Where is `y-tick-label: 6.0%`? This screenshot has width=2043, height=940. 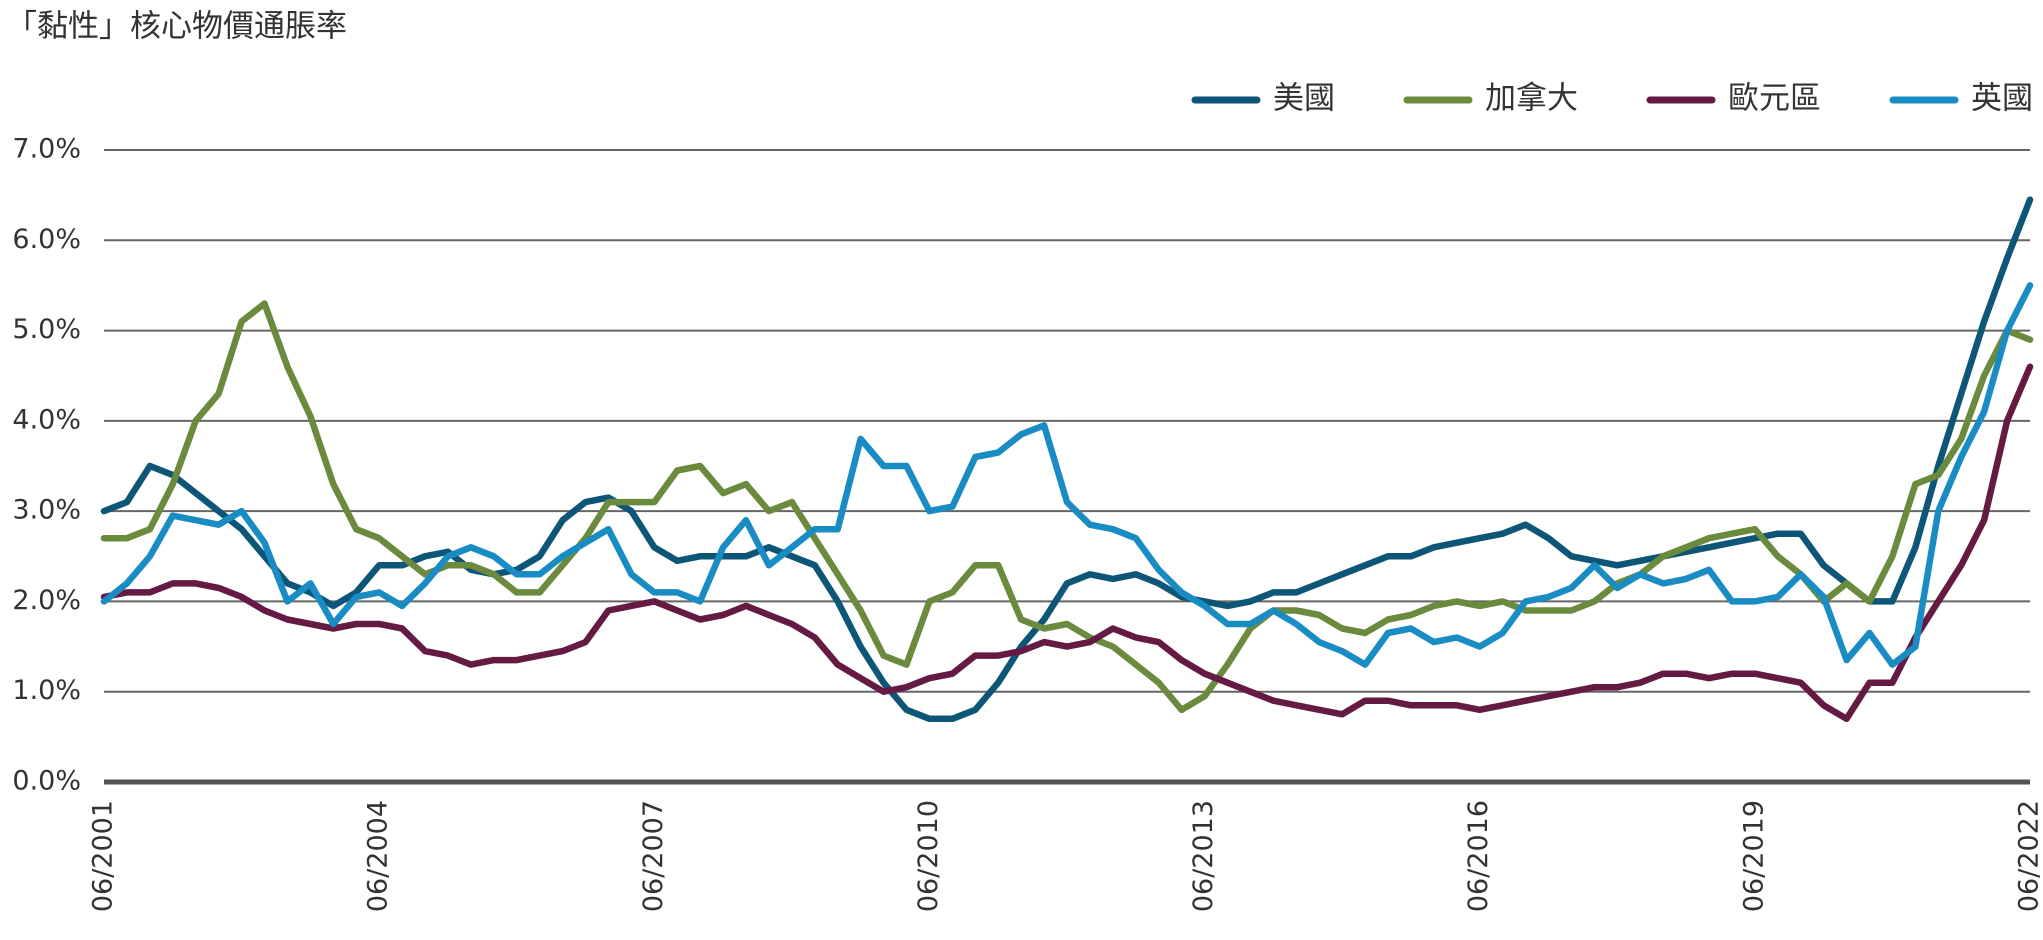 y-tick-label: 6.0% is located at coordinates (46, 239).